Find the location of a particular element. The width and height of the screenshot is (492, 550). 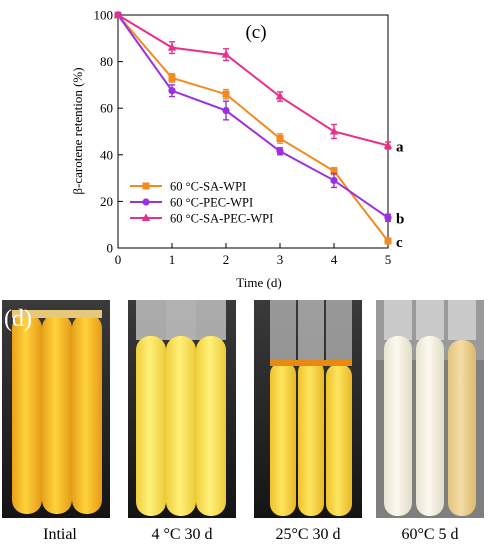

caption-25c: 25°C 30 d is located at coordinates (308, 534).